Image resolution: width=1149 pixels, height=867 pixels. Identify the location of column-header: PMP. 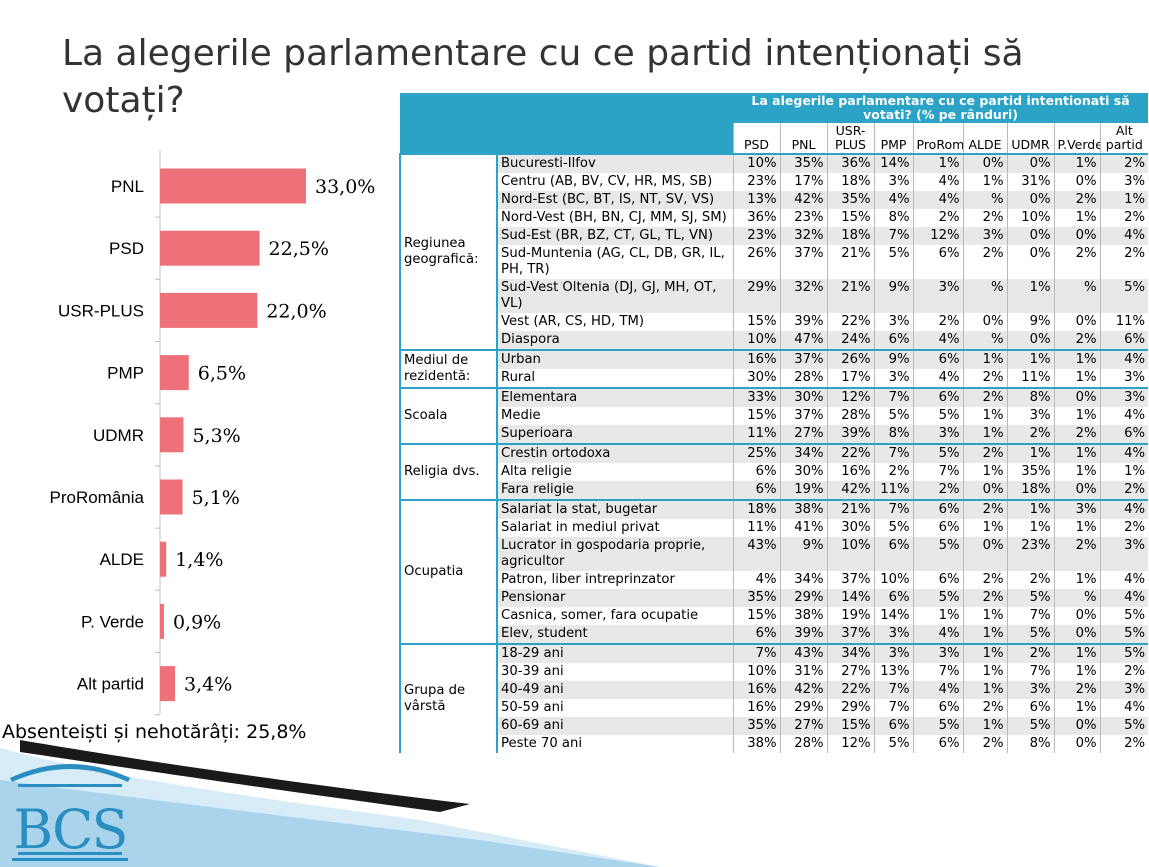
(893, 139).